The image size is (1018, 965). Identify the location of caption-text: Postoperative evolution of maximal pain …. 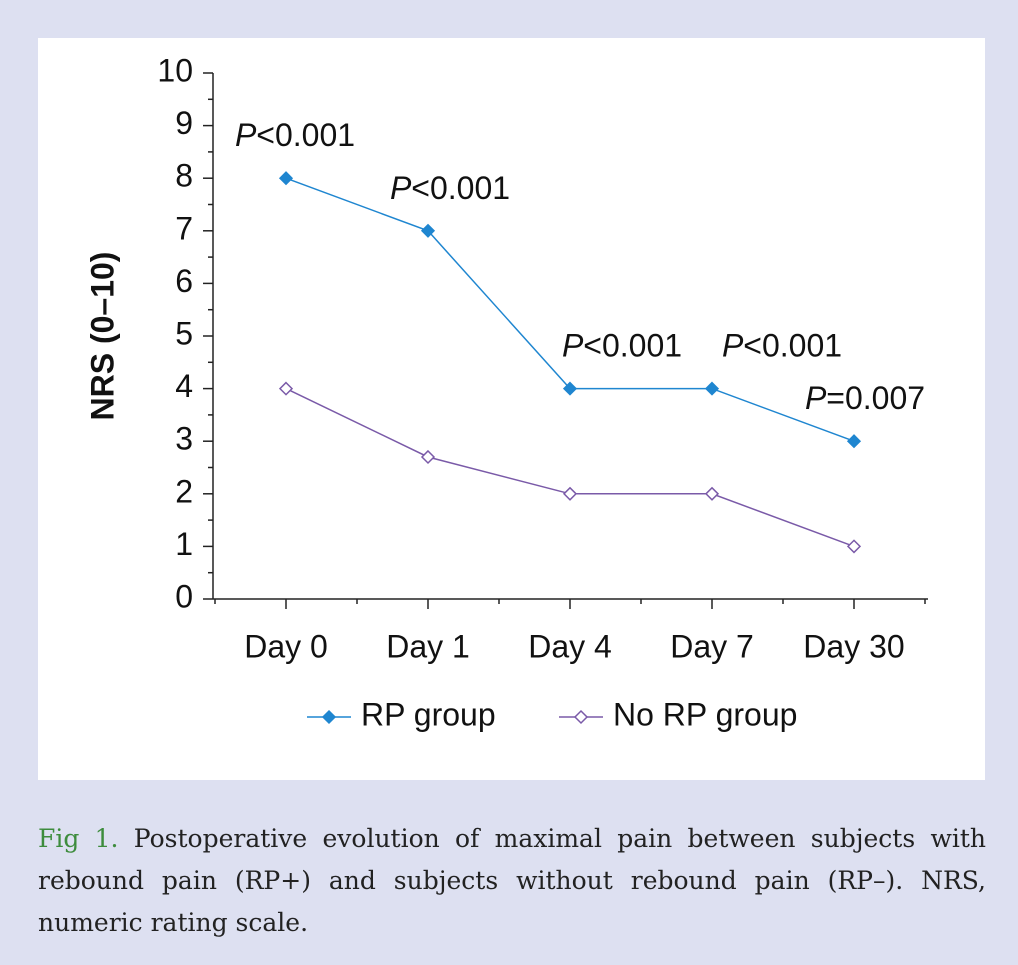
(512, 880).